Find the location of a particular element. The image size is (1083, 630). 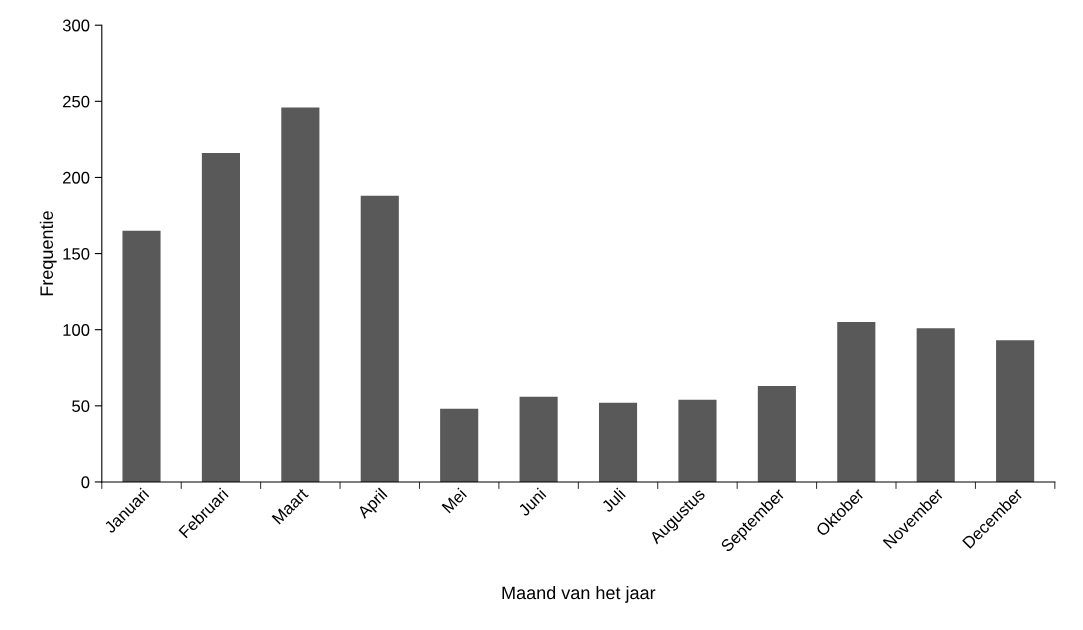

x-axis-title: Maand van het jaar is located at coordinates (579, 594).